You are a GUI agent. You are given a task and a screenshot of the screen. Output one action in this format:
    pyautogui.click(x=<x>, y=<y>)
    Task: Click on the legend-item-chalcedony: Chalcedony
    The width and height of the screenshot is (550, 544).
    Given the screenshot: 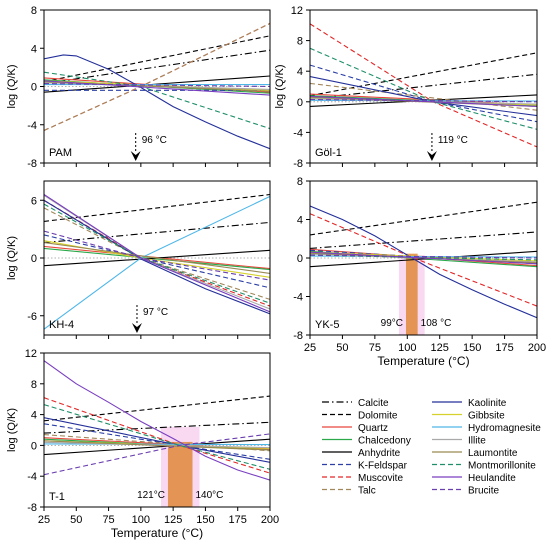 What is the action you would take?
    pyautogui.click(x=366, y=441)
    